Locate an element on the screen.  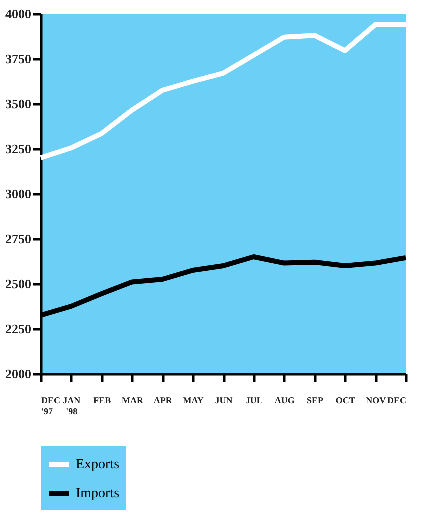
legend-label: Imports is located at coordinates (98, 494).